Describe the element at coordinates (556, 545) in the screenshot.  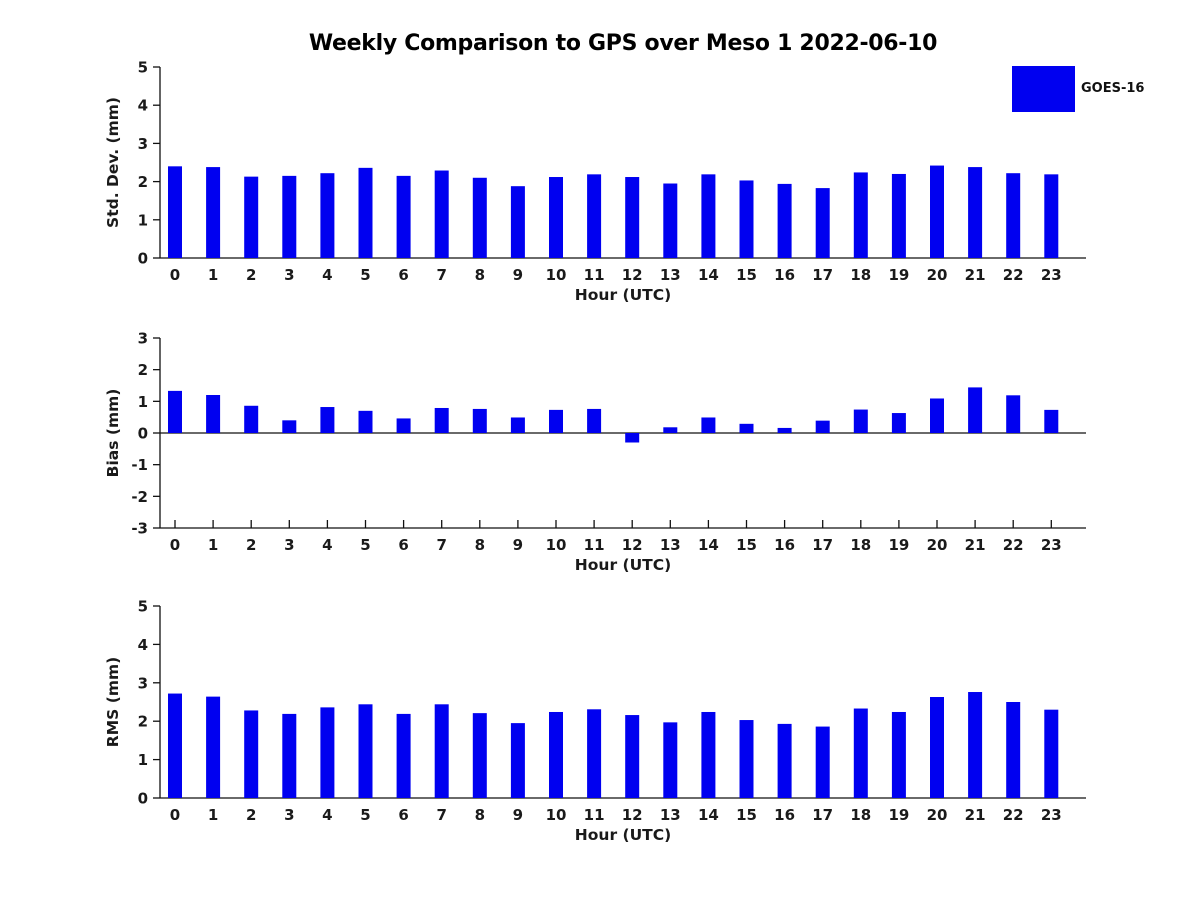
I see `x-tick-label: 10` at that location.